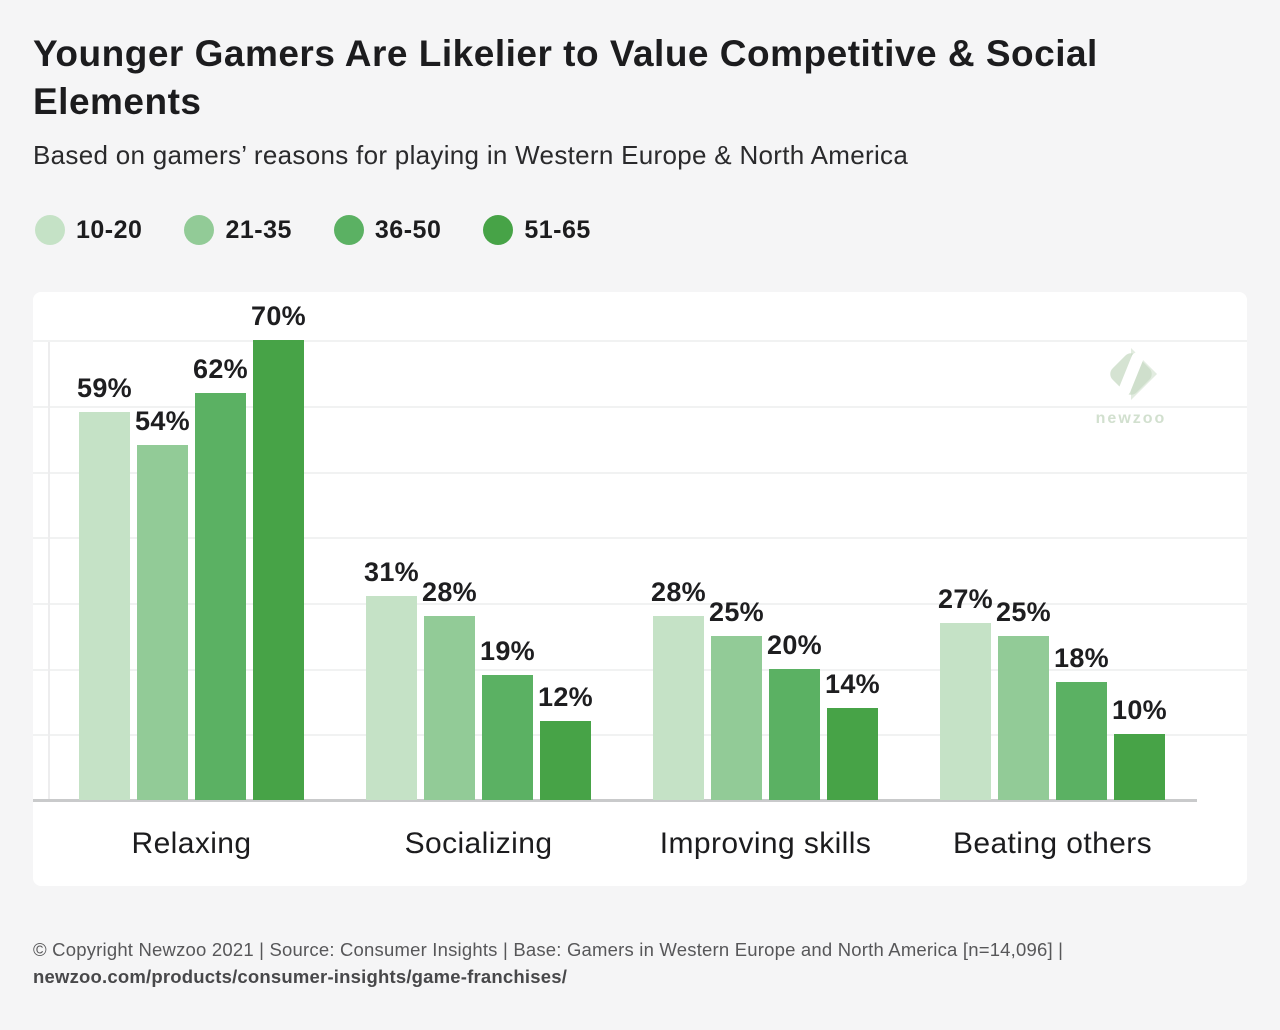  Describe the element at coordinates (220, 368) in the screenshot. I see `bar-value-label: 62%` at that location.